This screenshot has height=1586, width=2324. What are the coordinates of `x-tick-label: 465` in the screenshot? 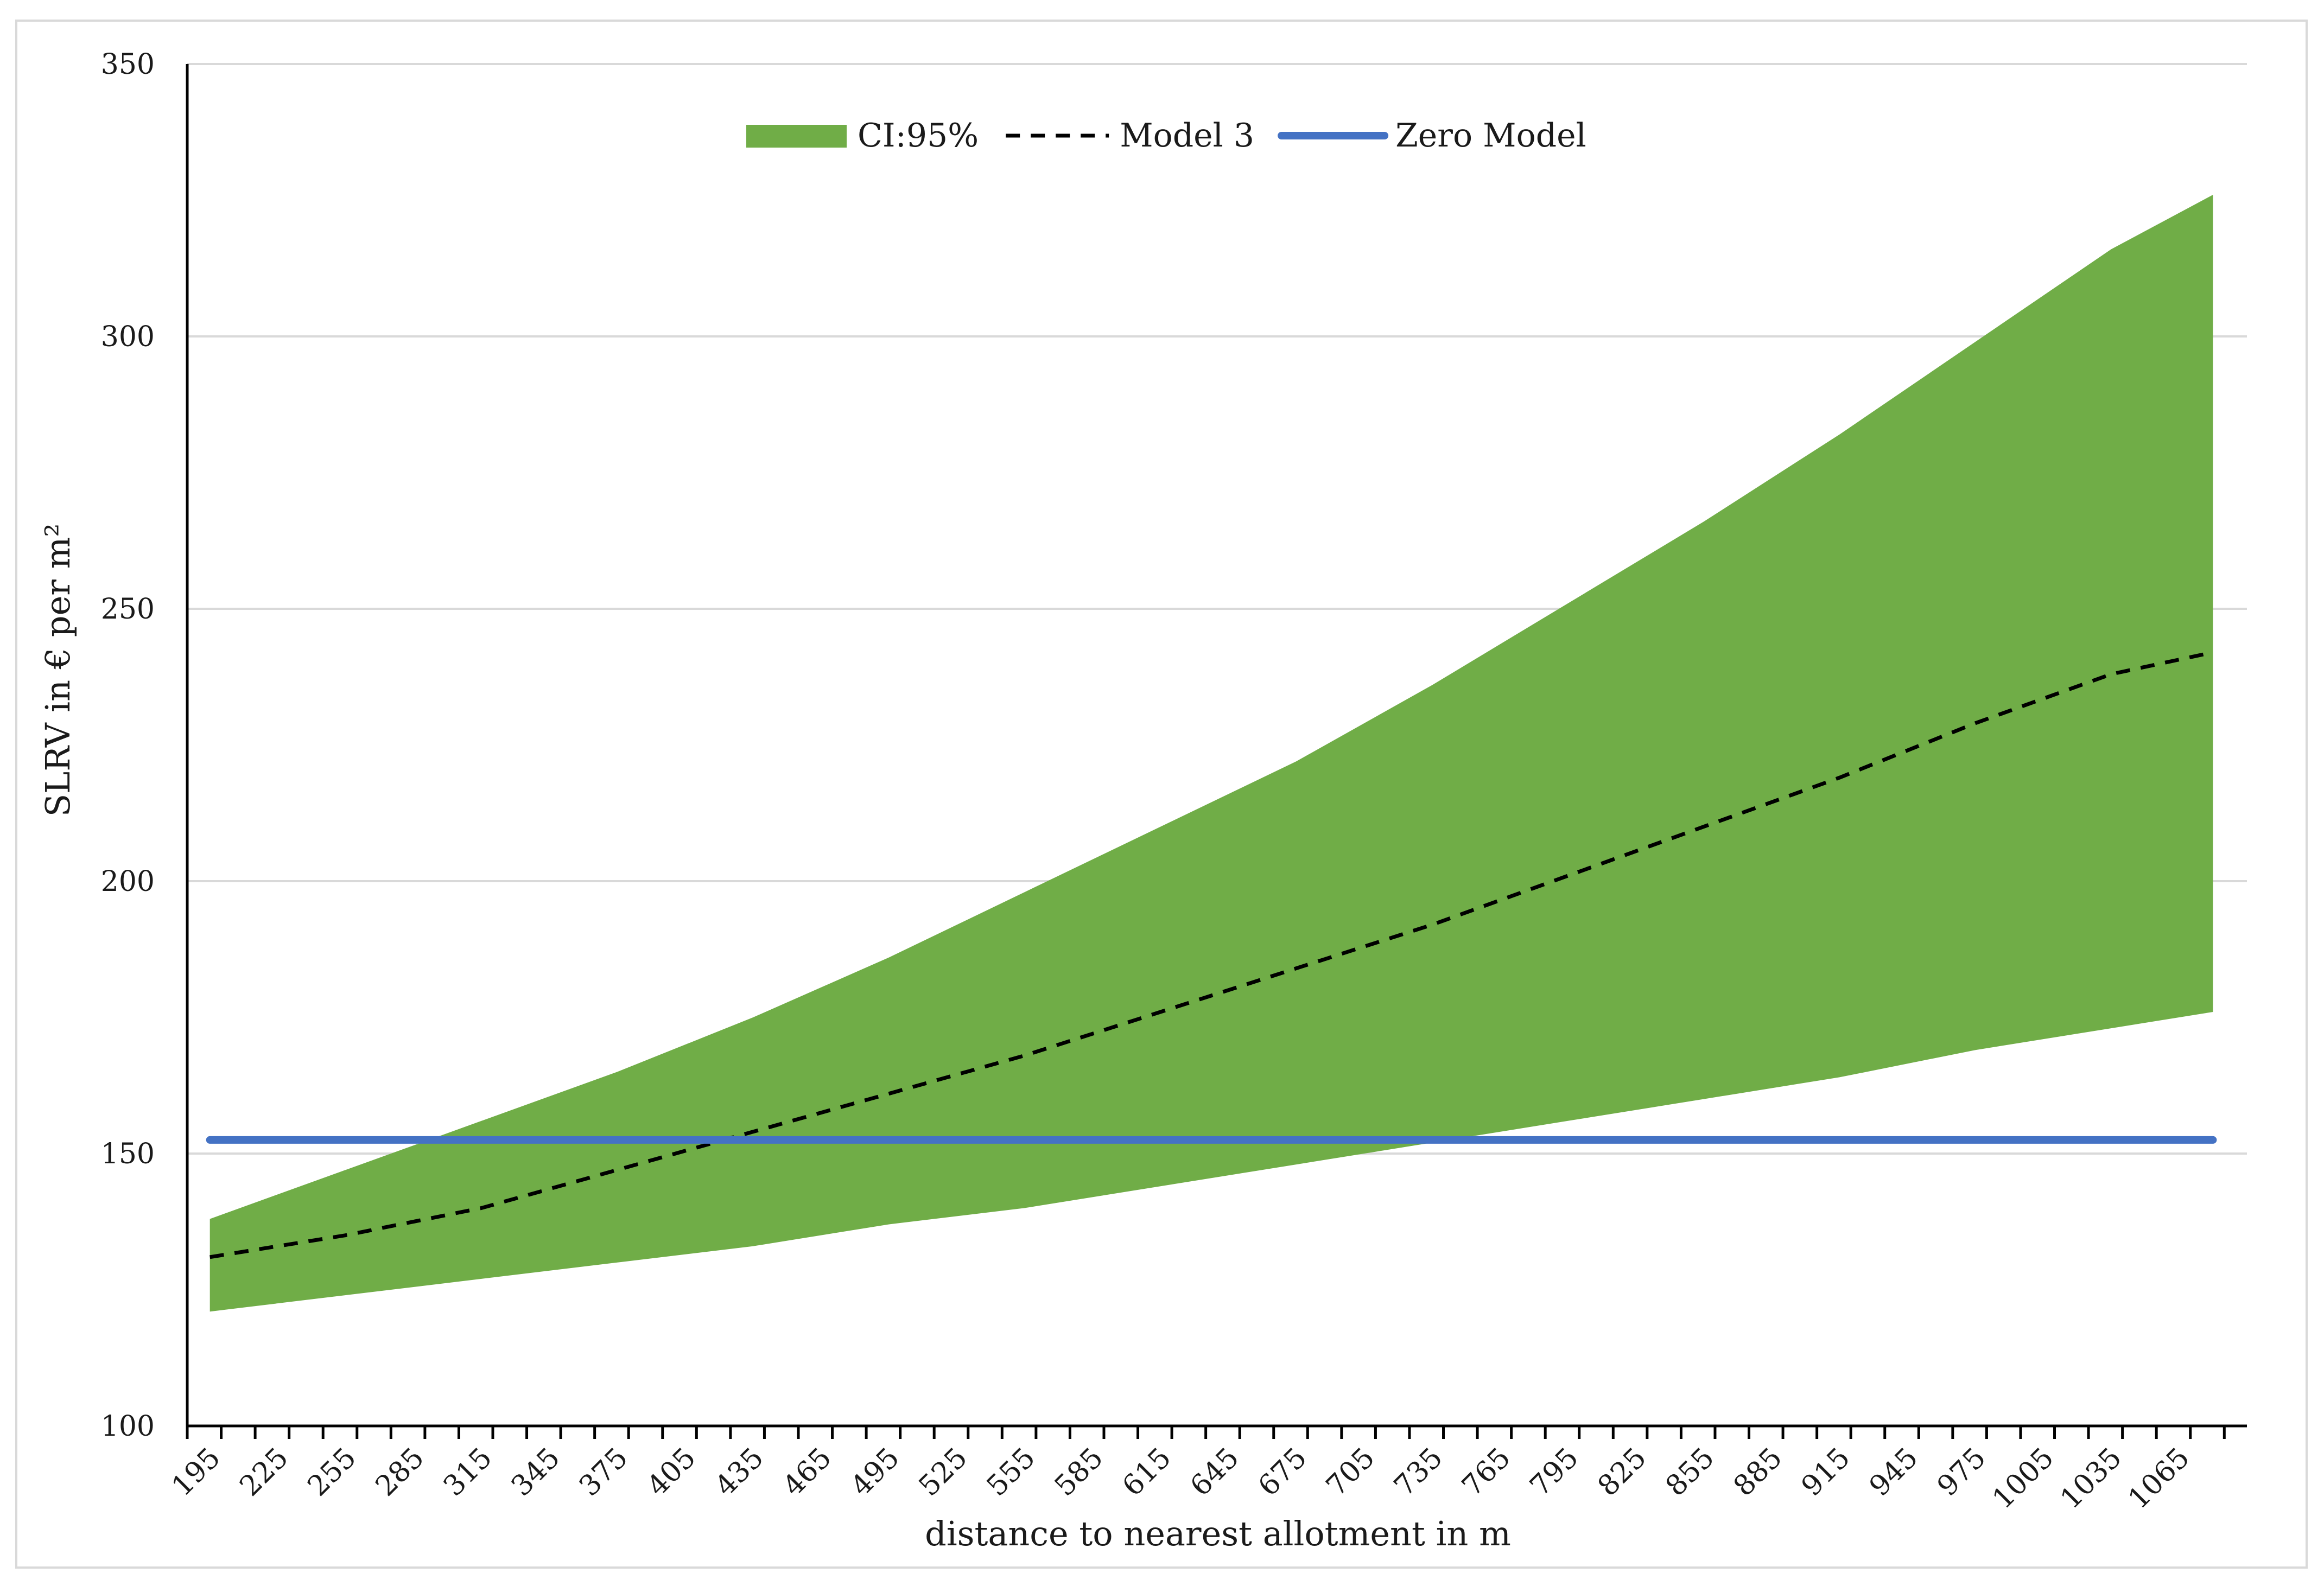 It's located at (807, 1472).